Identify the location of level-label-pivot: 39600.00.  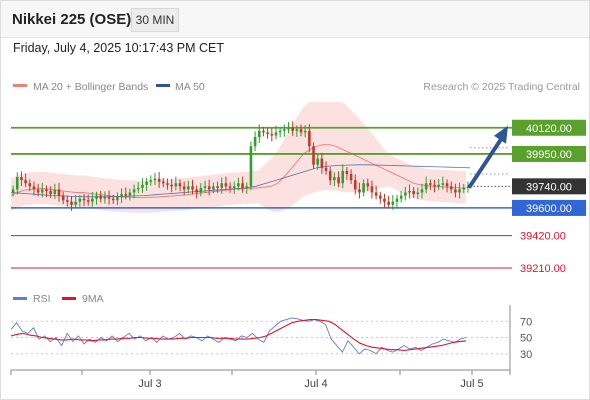
(549, 209).